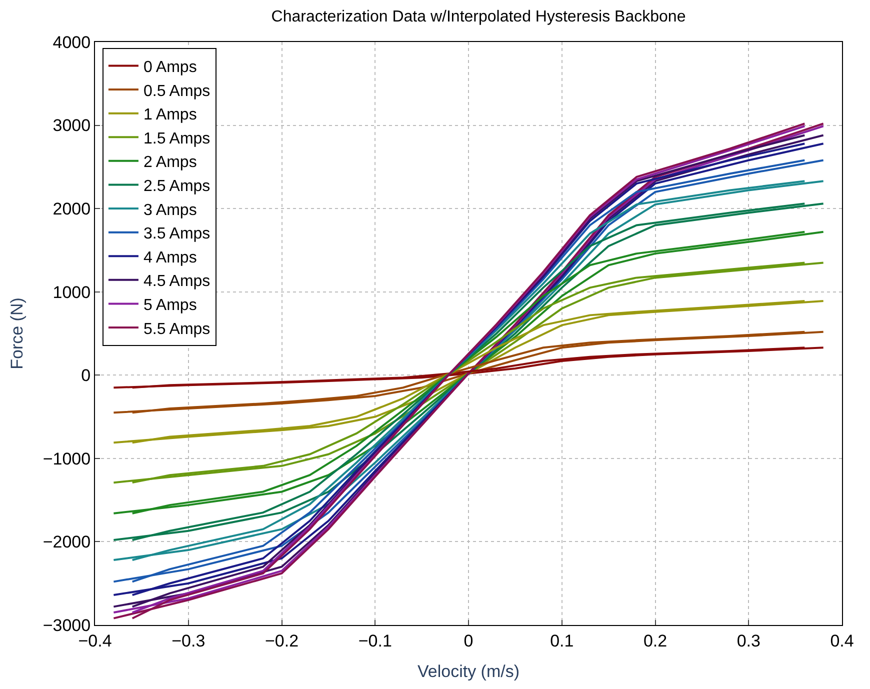  Describe the element at coordinates (170, 163) in the screenshot. I see `legend-label: 2 Amps` at that location.